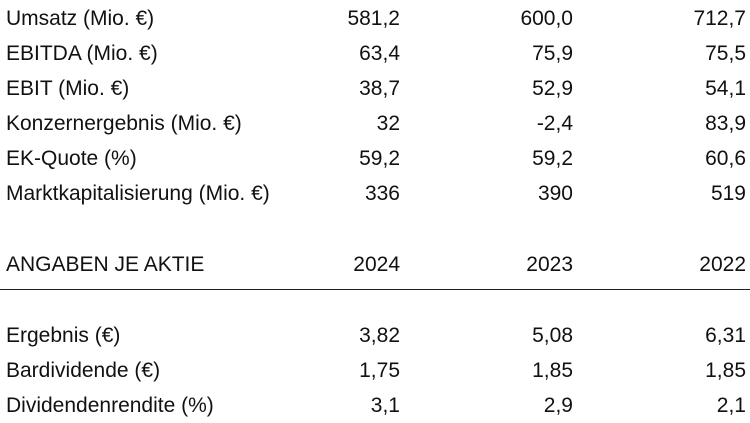 The height and width of the screenshot is (423, 750). Describe the element at coordinates (375, 124) in the screenshot. I see `table-row-konzernergebnis: Konzernergebnis (Mio. €) 32 -2,4 83,9` at that location.